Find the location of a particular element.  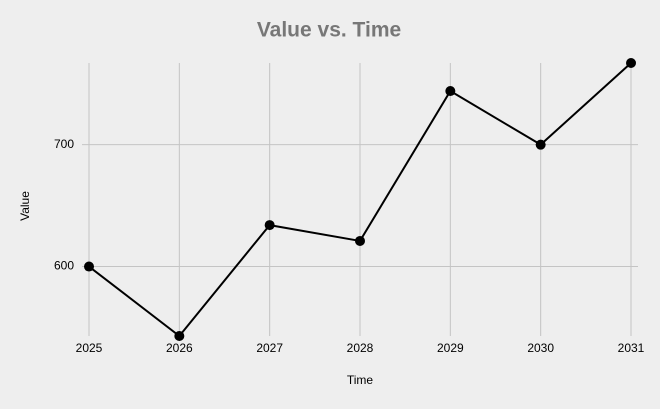

x-tick-label: 2027 is located at coordinates (269, 348).